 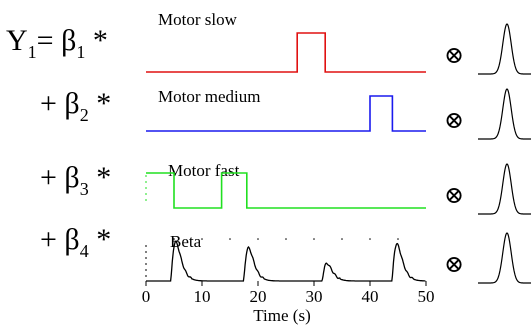 What do you see at coordinates (426, 296) in the screenshot?
I see `time-axis-tick-label: 50` at bounding box center [426, 296].